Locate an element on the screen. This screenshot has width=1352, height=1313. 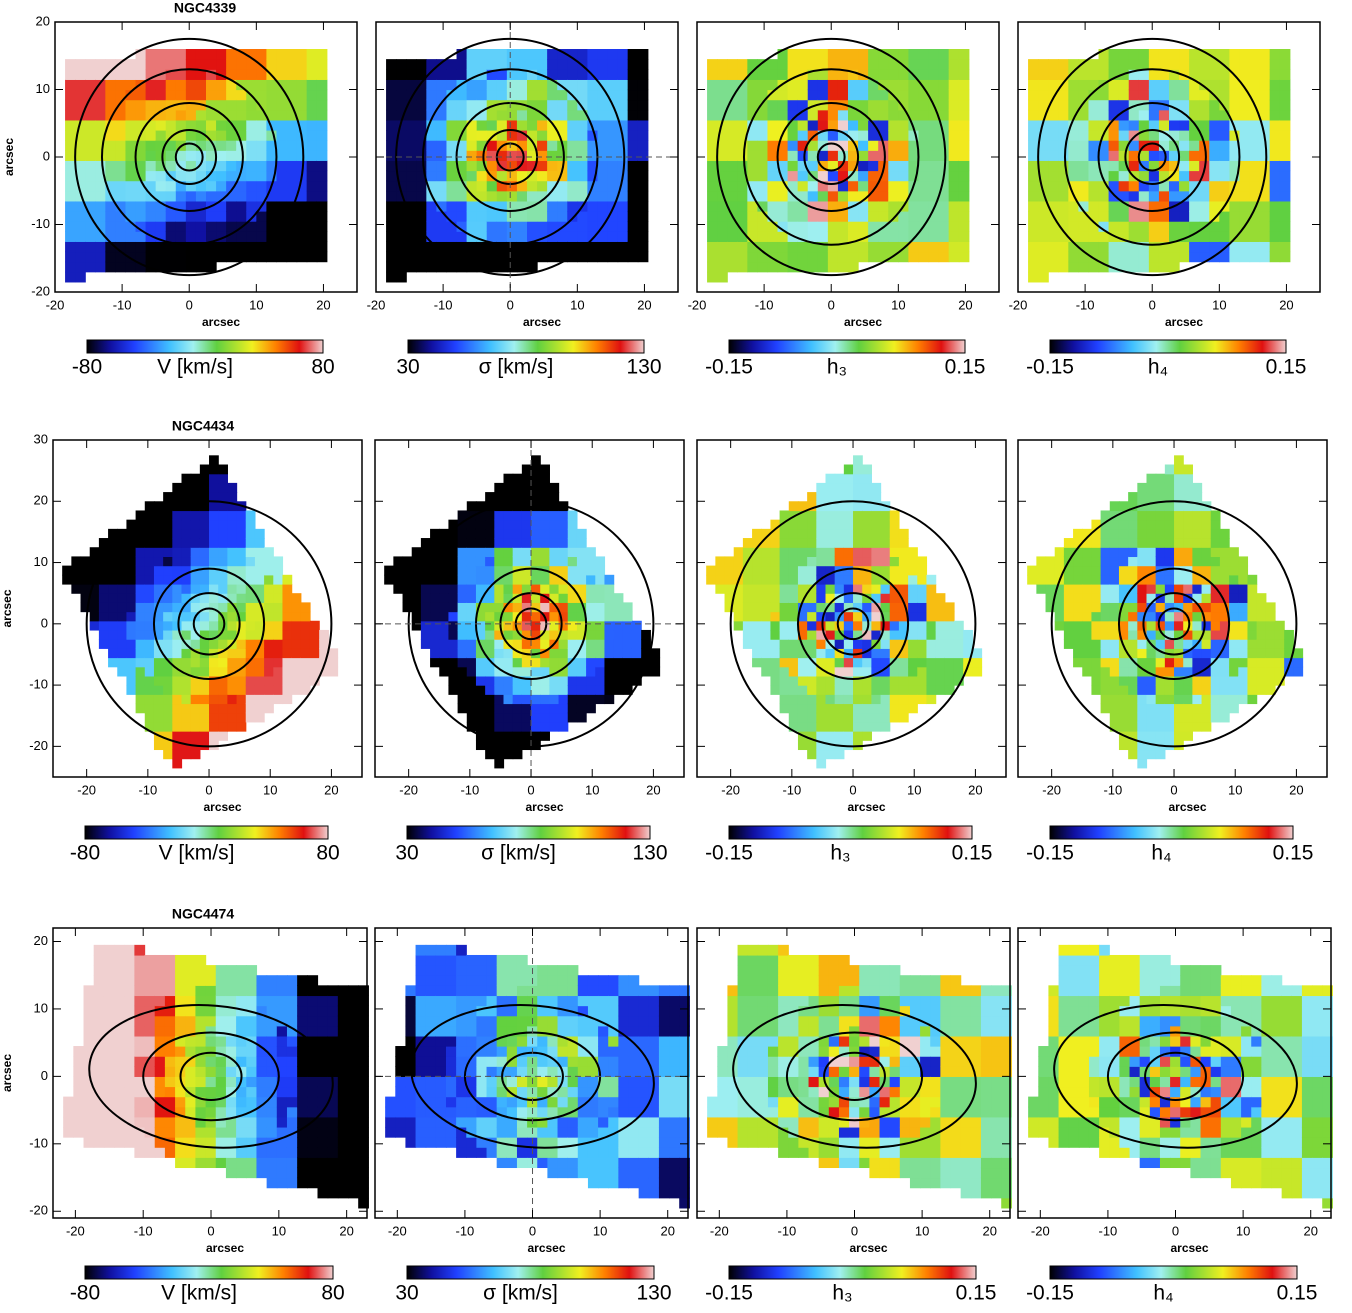
map is located at coordinates (1159, 166).